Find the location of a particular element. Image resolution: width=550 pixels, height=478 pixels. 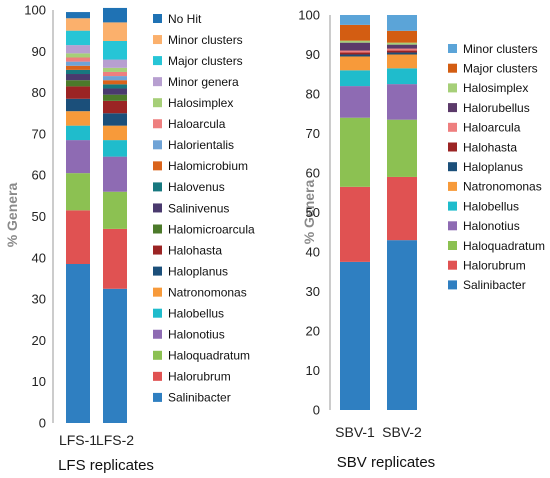

x-tick-label: SBV-1 is located at coordinates (355, 432).